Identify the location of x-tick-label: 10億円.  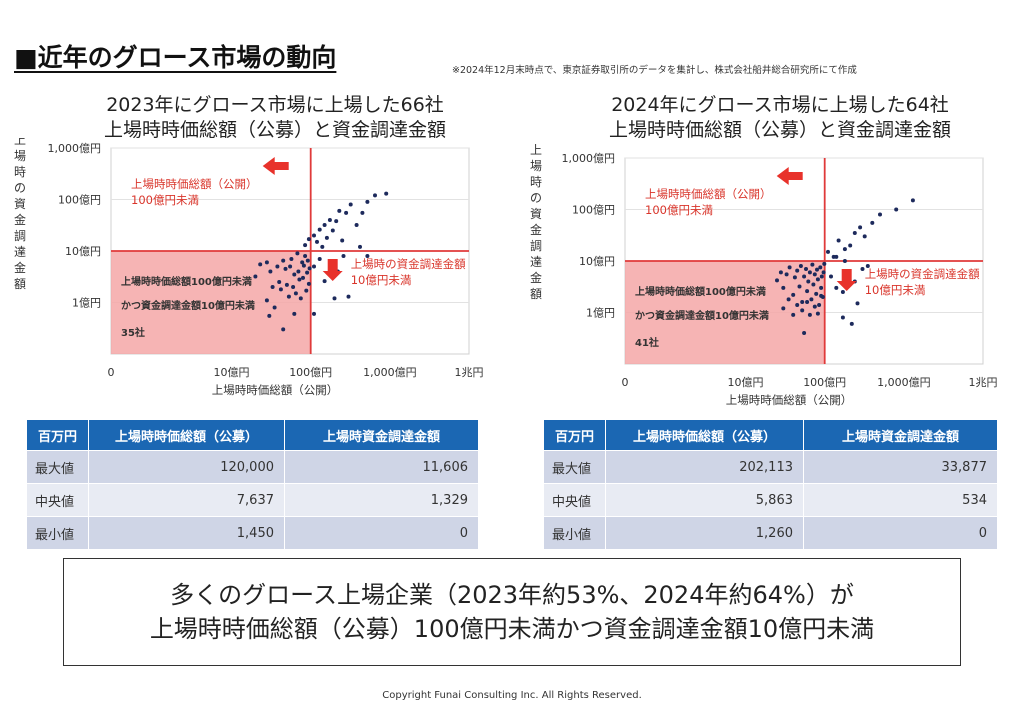
(746, 382).